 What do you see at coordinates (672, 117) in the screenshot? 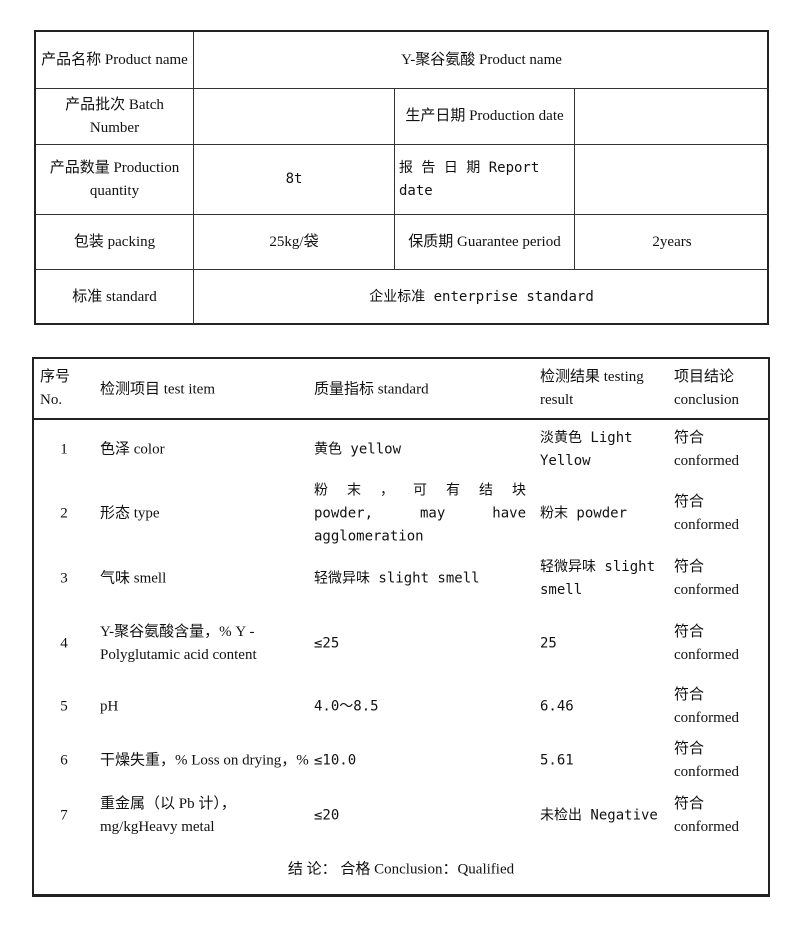
I see `production-date-value` at bounding box center [672, 117].